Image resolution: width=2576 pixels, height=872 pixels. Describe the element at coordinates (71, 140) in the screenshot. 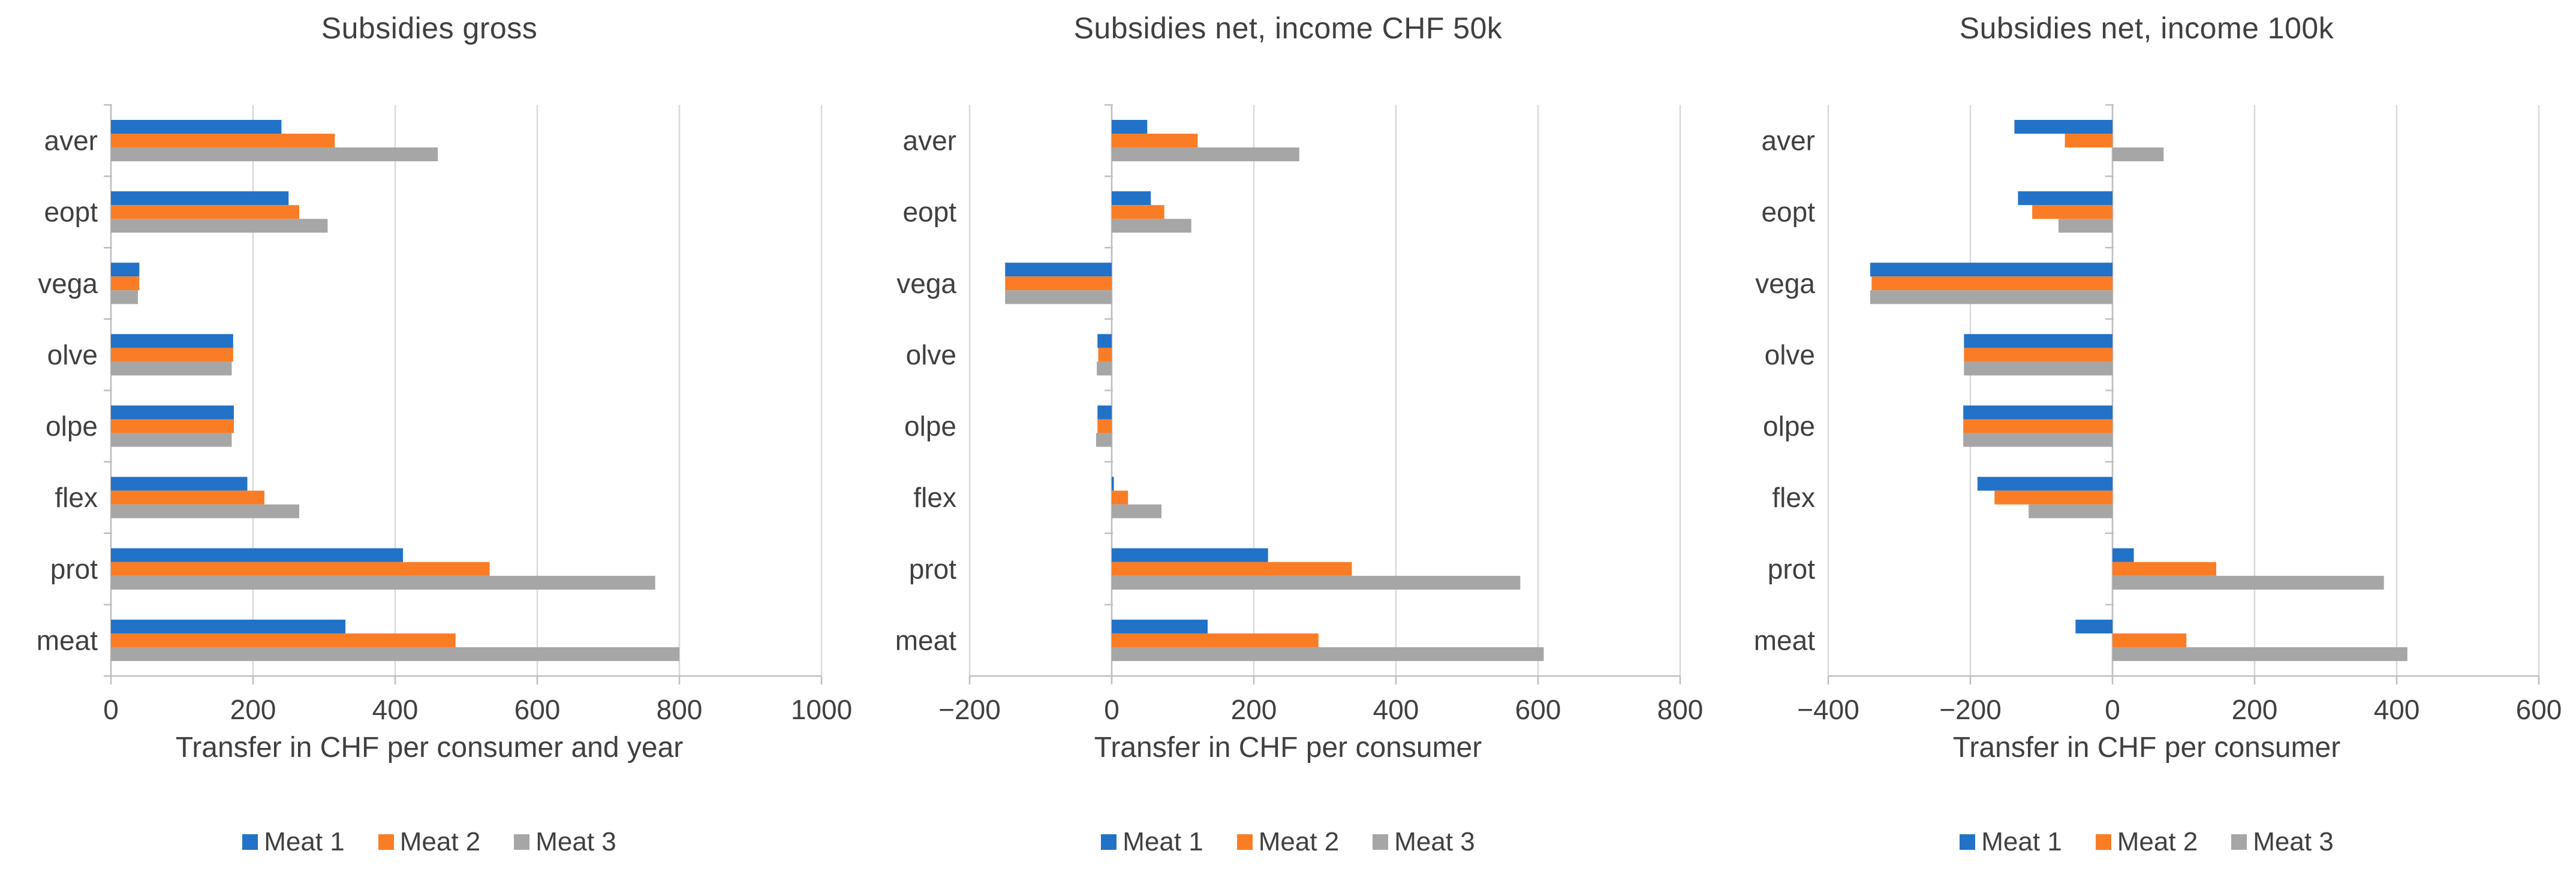

I see `category-label-aver: aver` at that location.